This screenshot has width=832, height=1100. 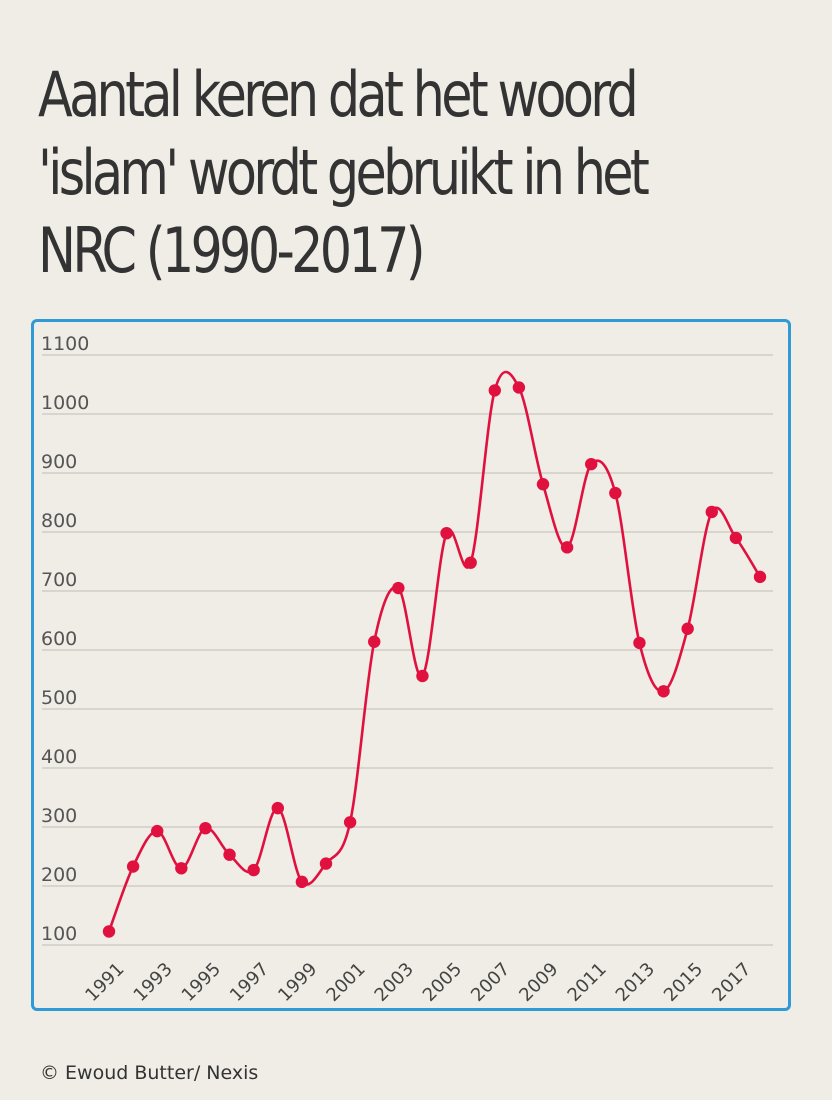 I want to click on x-tick-label: 1997, so click(x=249, y=982).